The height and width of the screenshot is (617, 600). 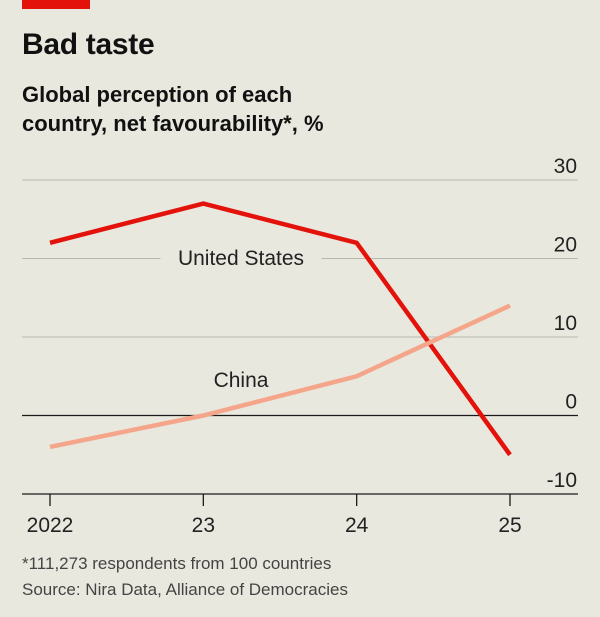 I want to click on y-tick-label: 30, so click(x=565, y=166).